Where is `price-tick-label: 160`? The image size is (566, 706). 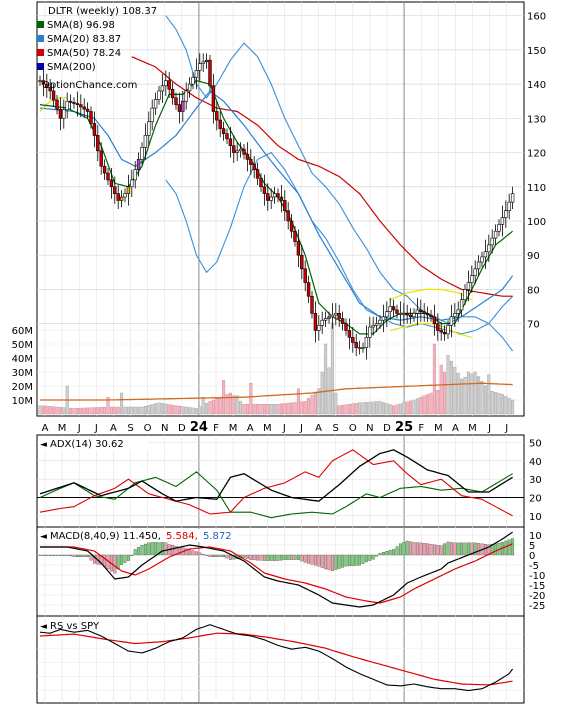 price-tick-label: 160 is located at coordinates (536, 17).